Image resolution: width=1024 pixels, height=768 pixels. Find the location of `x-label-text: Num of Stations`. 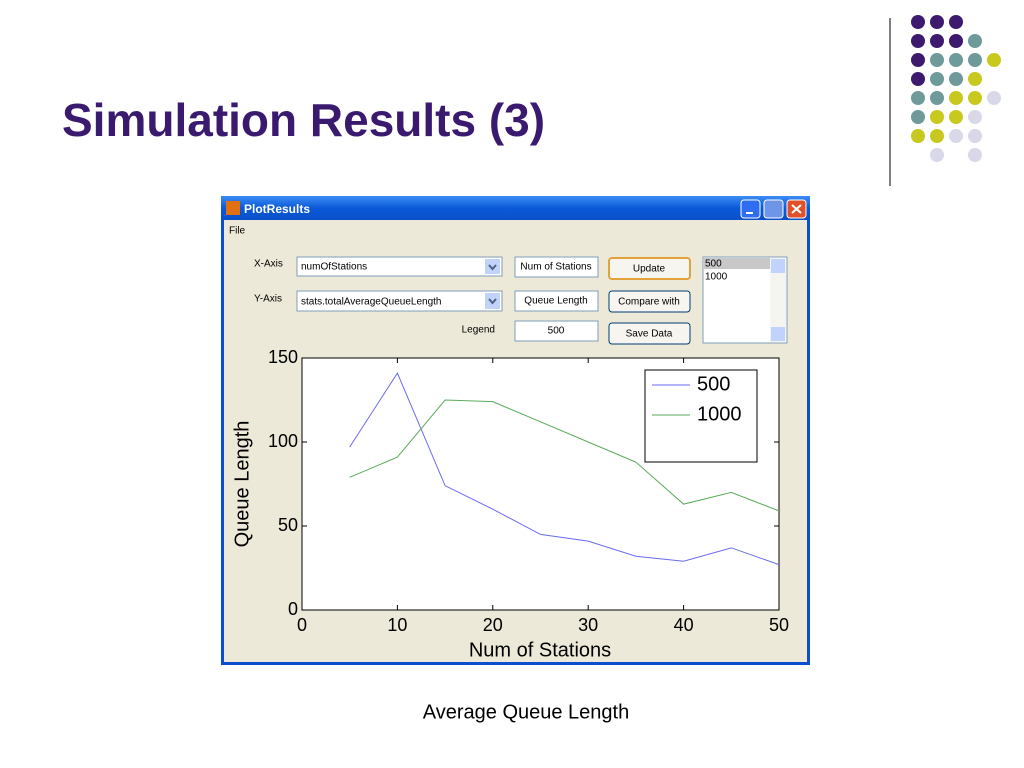

x-label-text: Num of Stations is located at coordinates (555, 267).